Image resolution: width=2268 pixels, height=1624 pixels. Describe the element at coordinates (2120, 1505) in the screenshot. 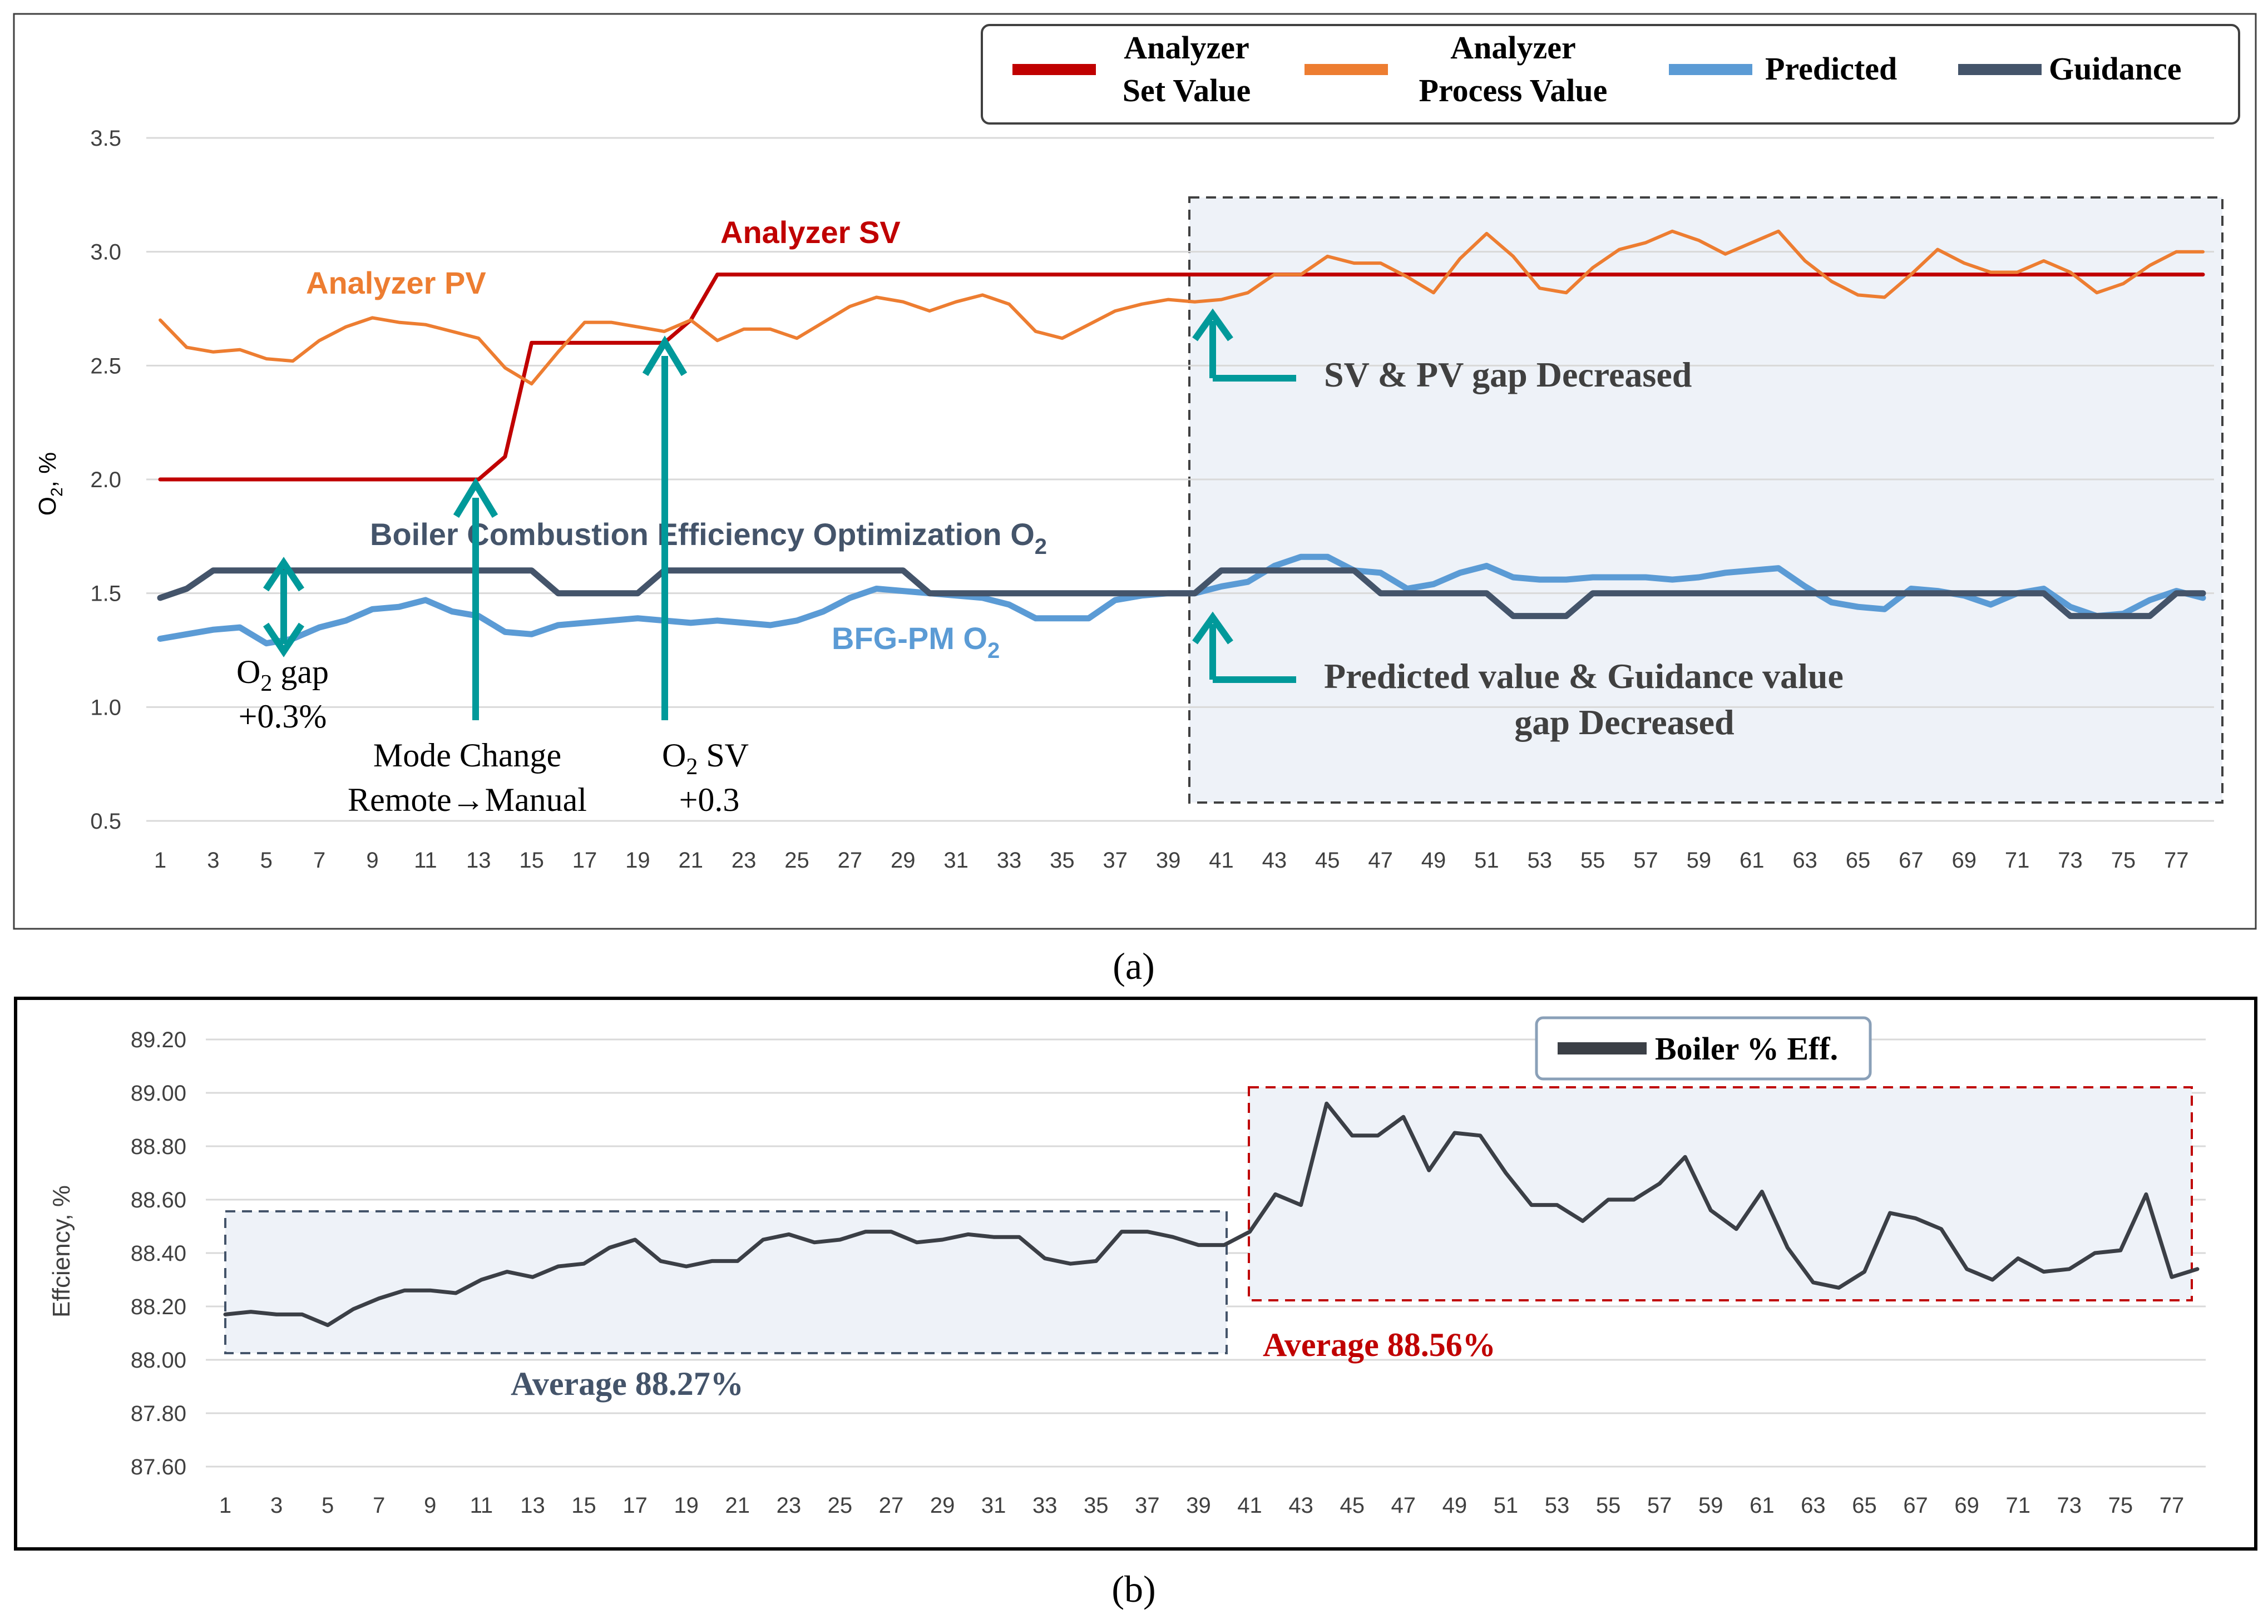

I see `x-tick-label: 75` at that location.